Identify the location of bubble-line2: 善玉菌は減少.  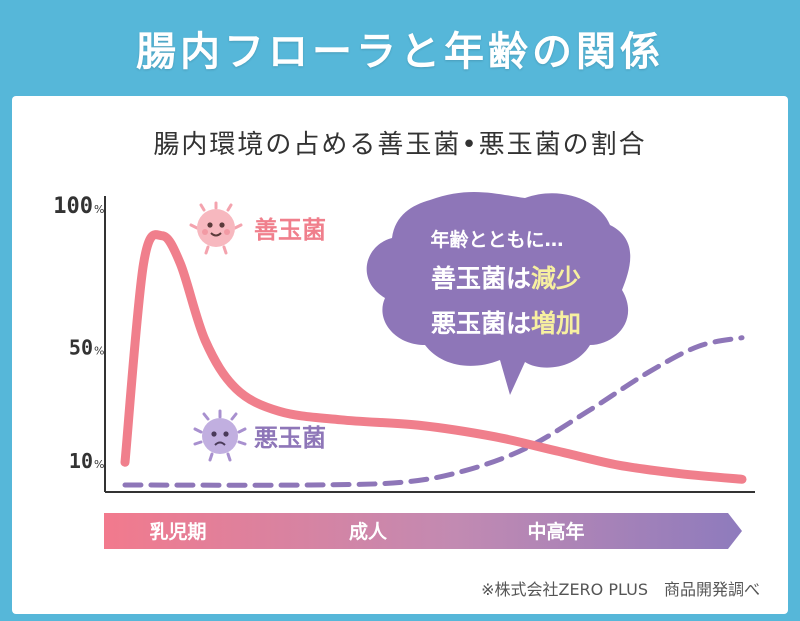
(506, 278).